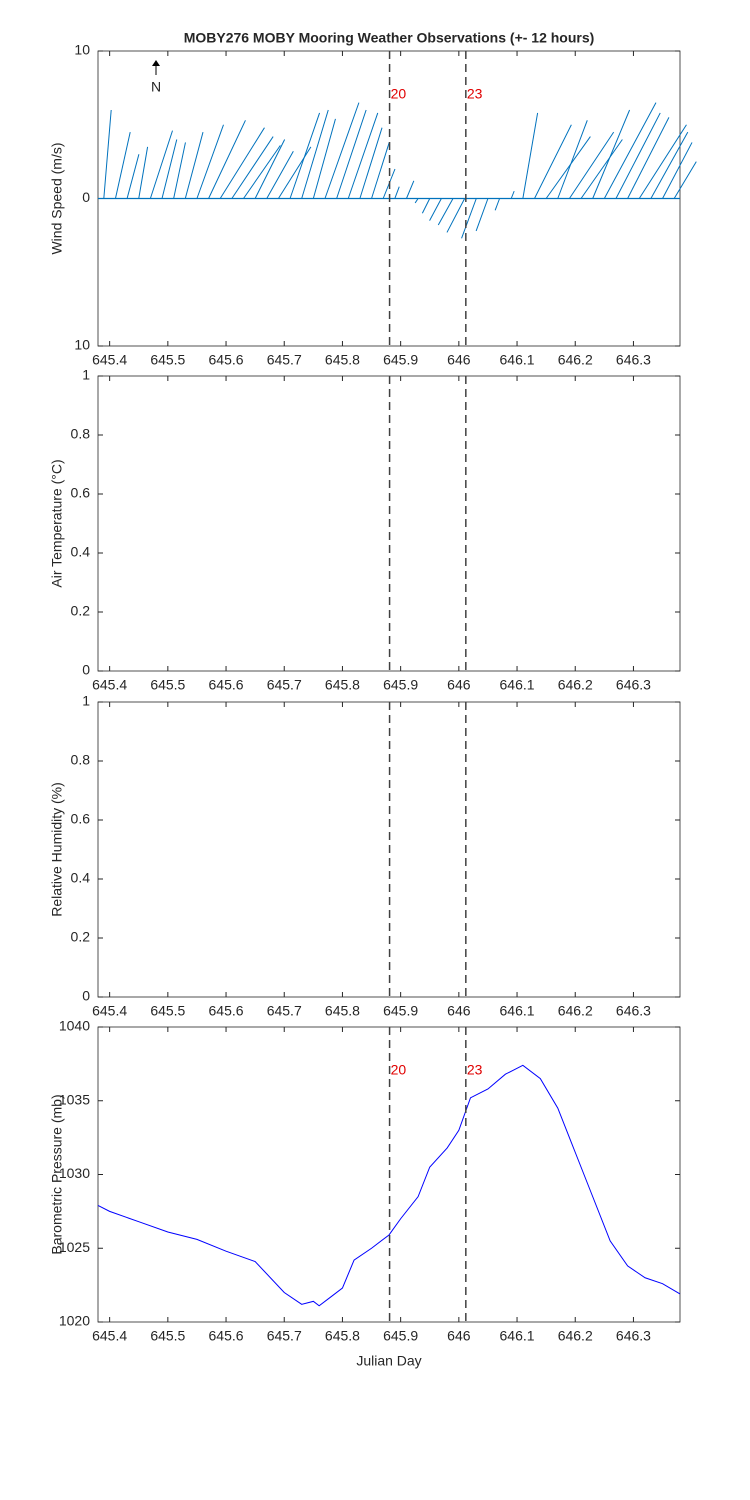  I want to click on y-tick-label: 0.8, so click(81, 760).